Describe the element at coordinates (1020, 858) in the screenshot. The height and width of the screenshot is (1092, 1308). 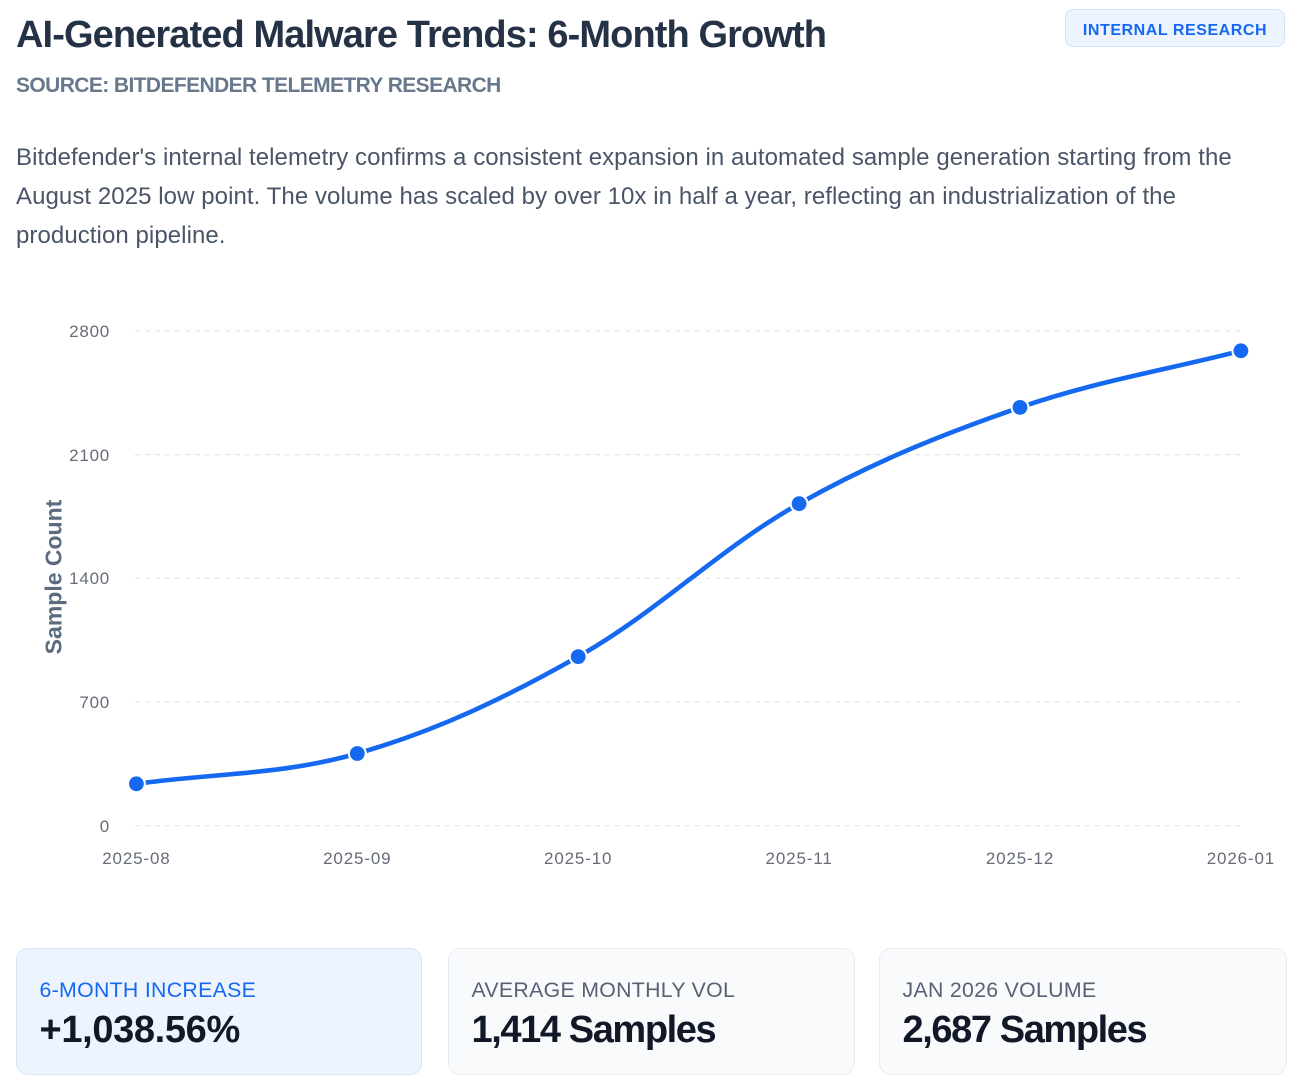
I see `svg-text: 2025-12` at that location.